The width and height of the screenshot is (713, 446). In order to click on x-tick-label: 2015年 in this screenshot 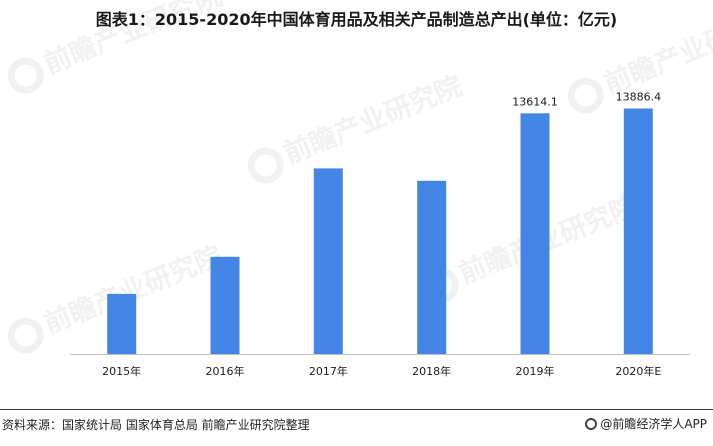, I will do `click(121, 371)`.